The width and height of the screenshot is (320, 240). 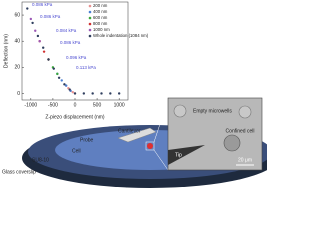 I want to click on zoom-box, so click(x=150, y=146).